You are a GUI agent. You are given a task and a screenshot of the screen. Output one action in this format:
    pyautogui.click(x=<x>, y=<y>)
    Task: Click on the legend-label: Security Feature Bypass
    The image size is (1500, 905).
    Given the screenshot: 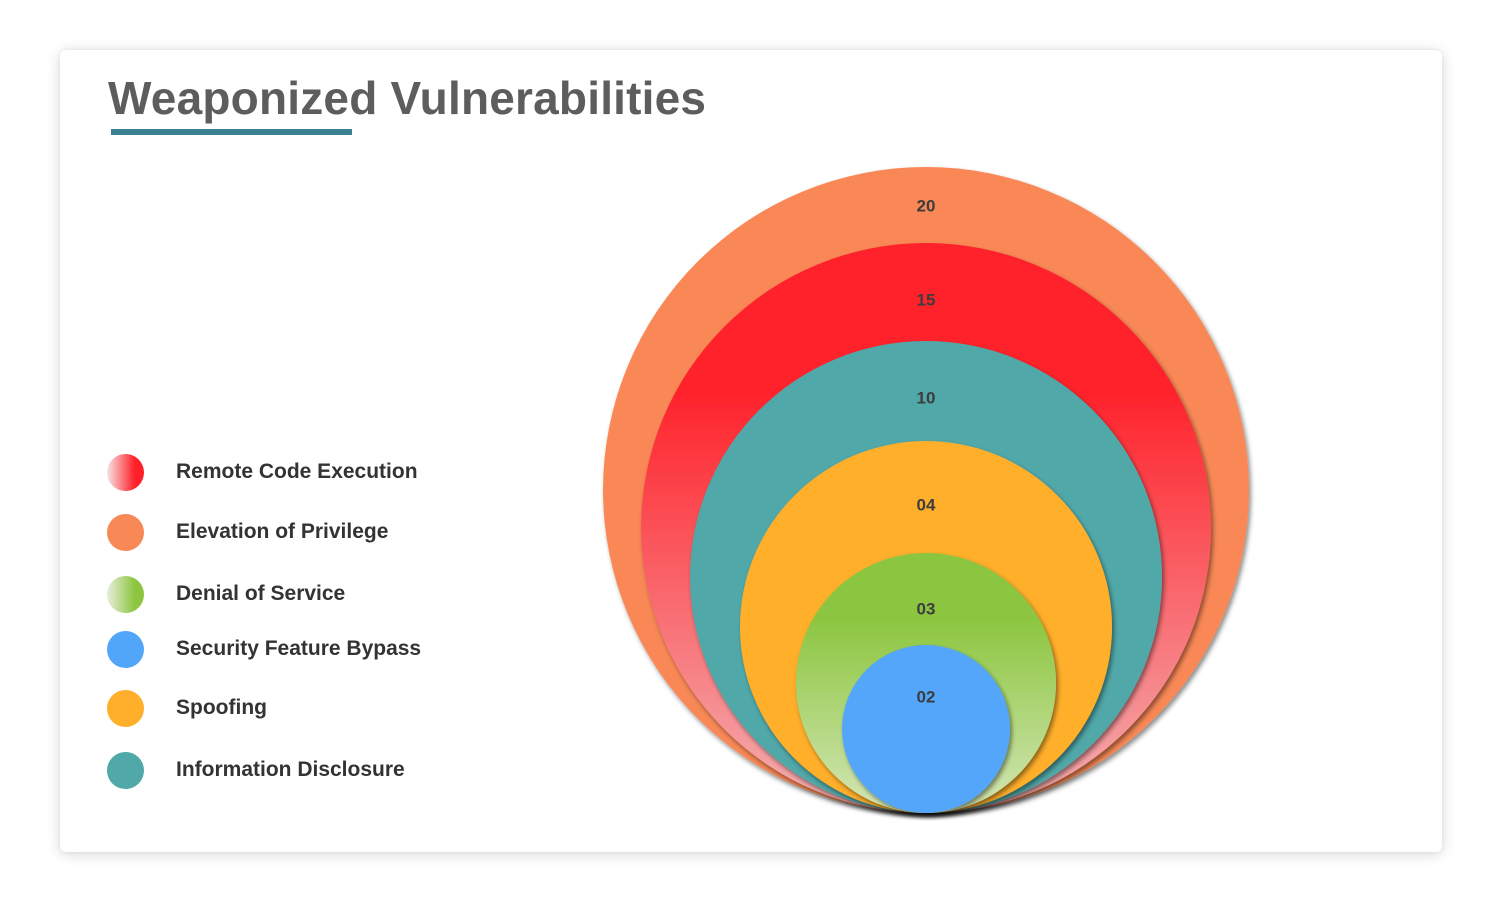 What is the action you would take?
    pyautogui.click(x=299, y=648)
    